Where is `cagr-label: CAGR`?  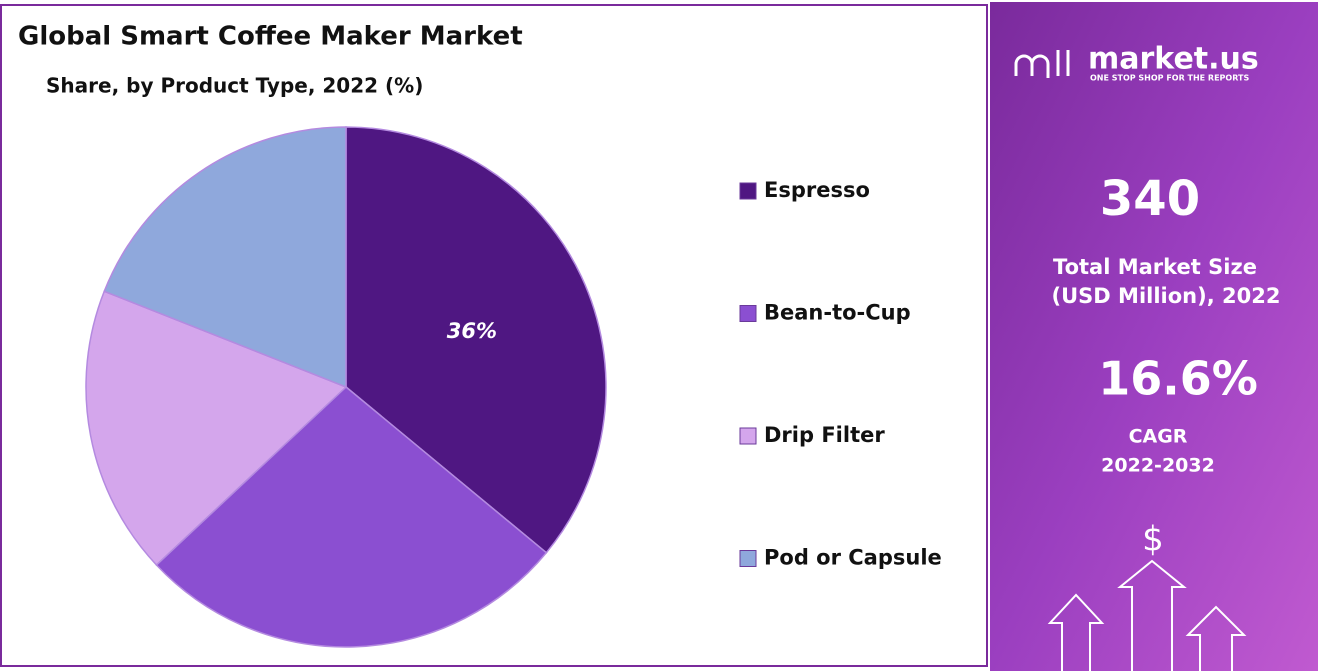 cagr-label: CAGR is located at coordinates (1158, 437).